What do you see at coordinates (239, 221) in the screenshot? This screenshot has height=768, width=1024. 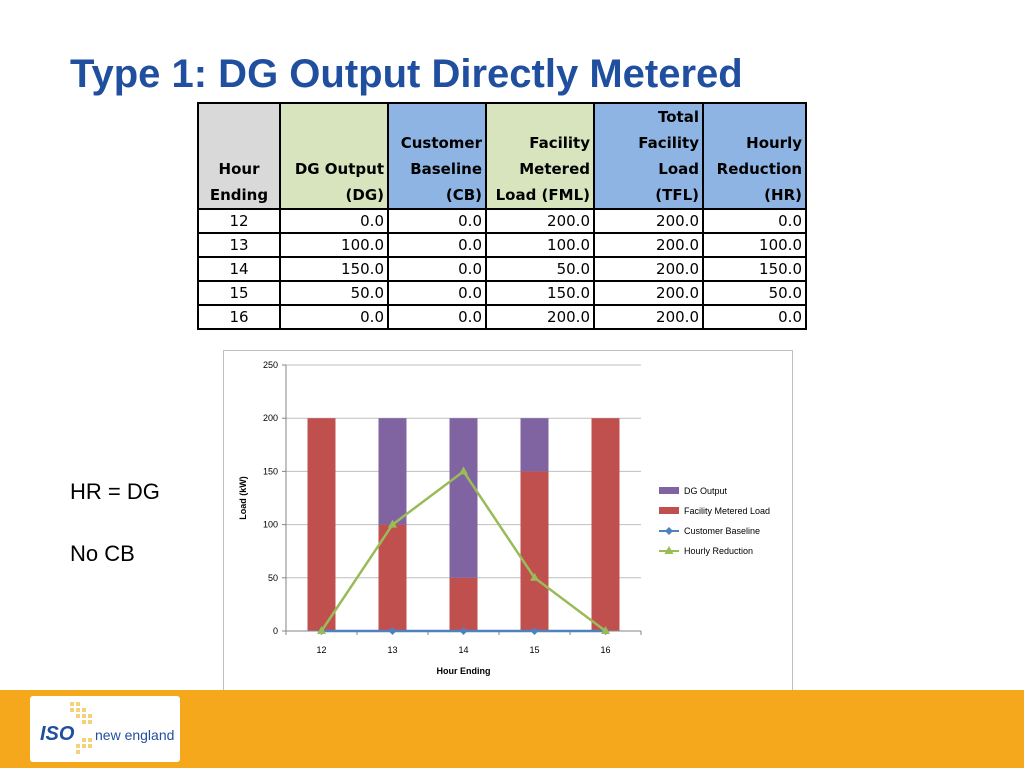 I see `table-cell: 12` at bounding box center [239, 221].